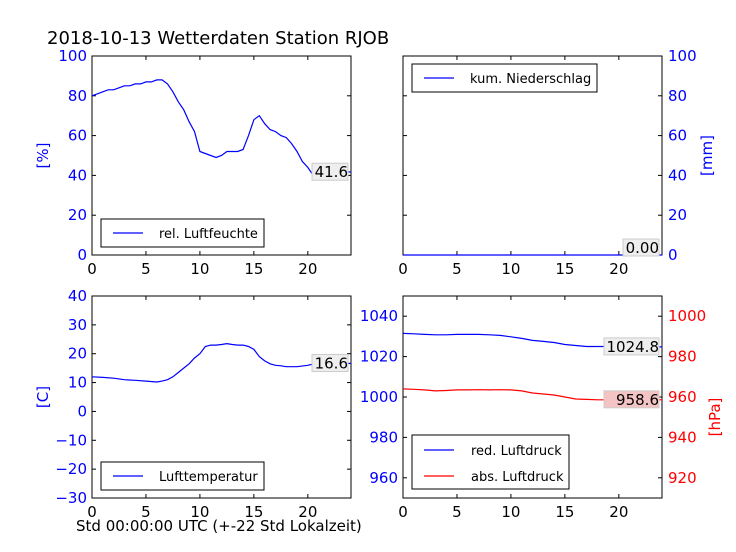  What do you see at coordinates (221, 128) in the screenshot?
I see `series-line-rel-luftfeuchte` at bounding box center [221, 128].